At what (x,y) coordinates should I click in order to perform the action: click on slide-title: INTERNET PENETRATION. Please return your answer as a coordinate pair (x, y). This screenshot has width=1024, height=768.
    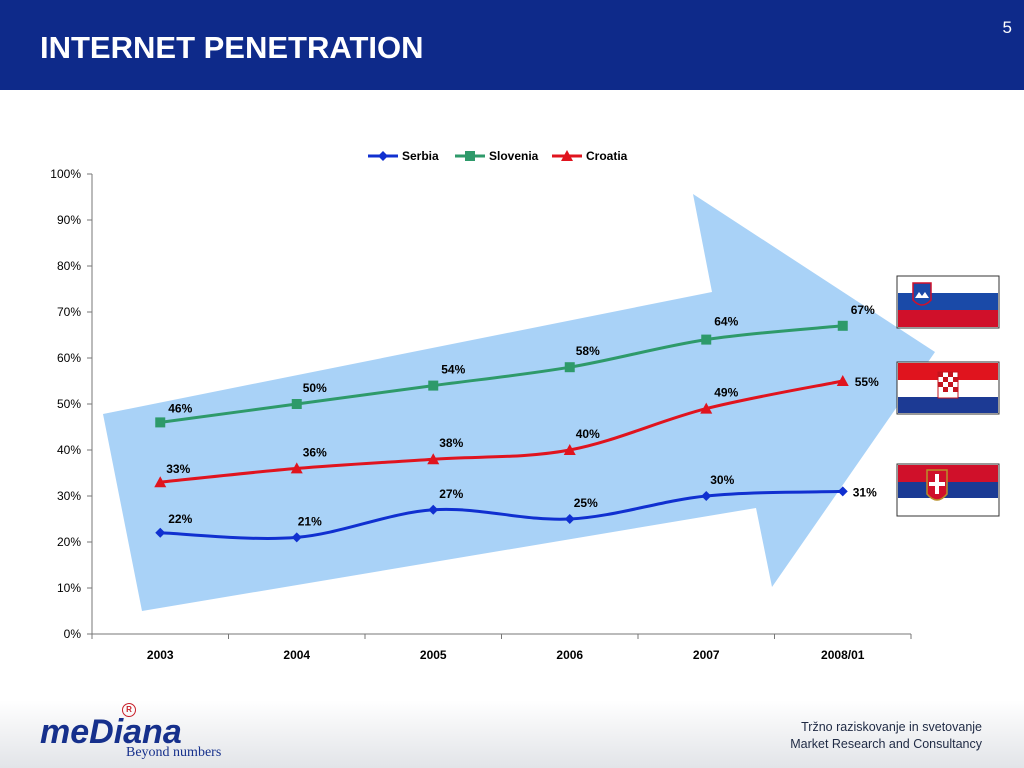
    Looking at the image, I should click on (232, 47).